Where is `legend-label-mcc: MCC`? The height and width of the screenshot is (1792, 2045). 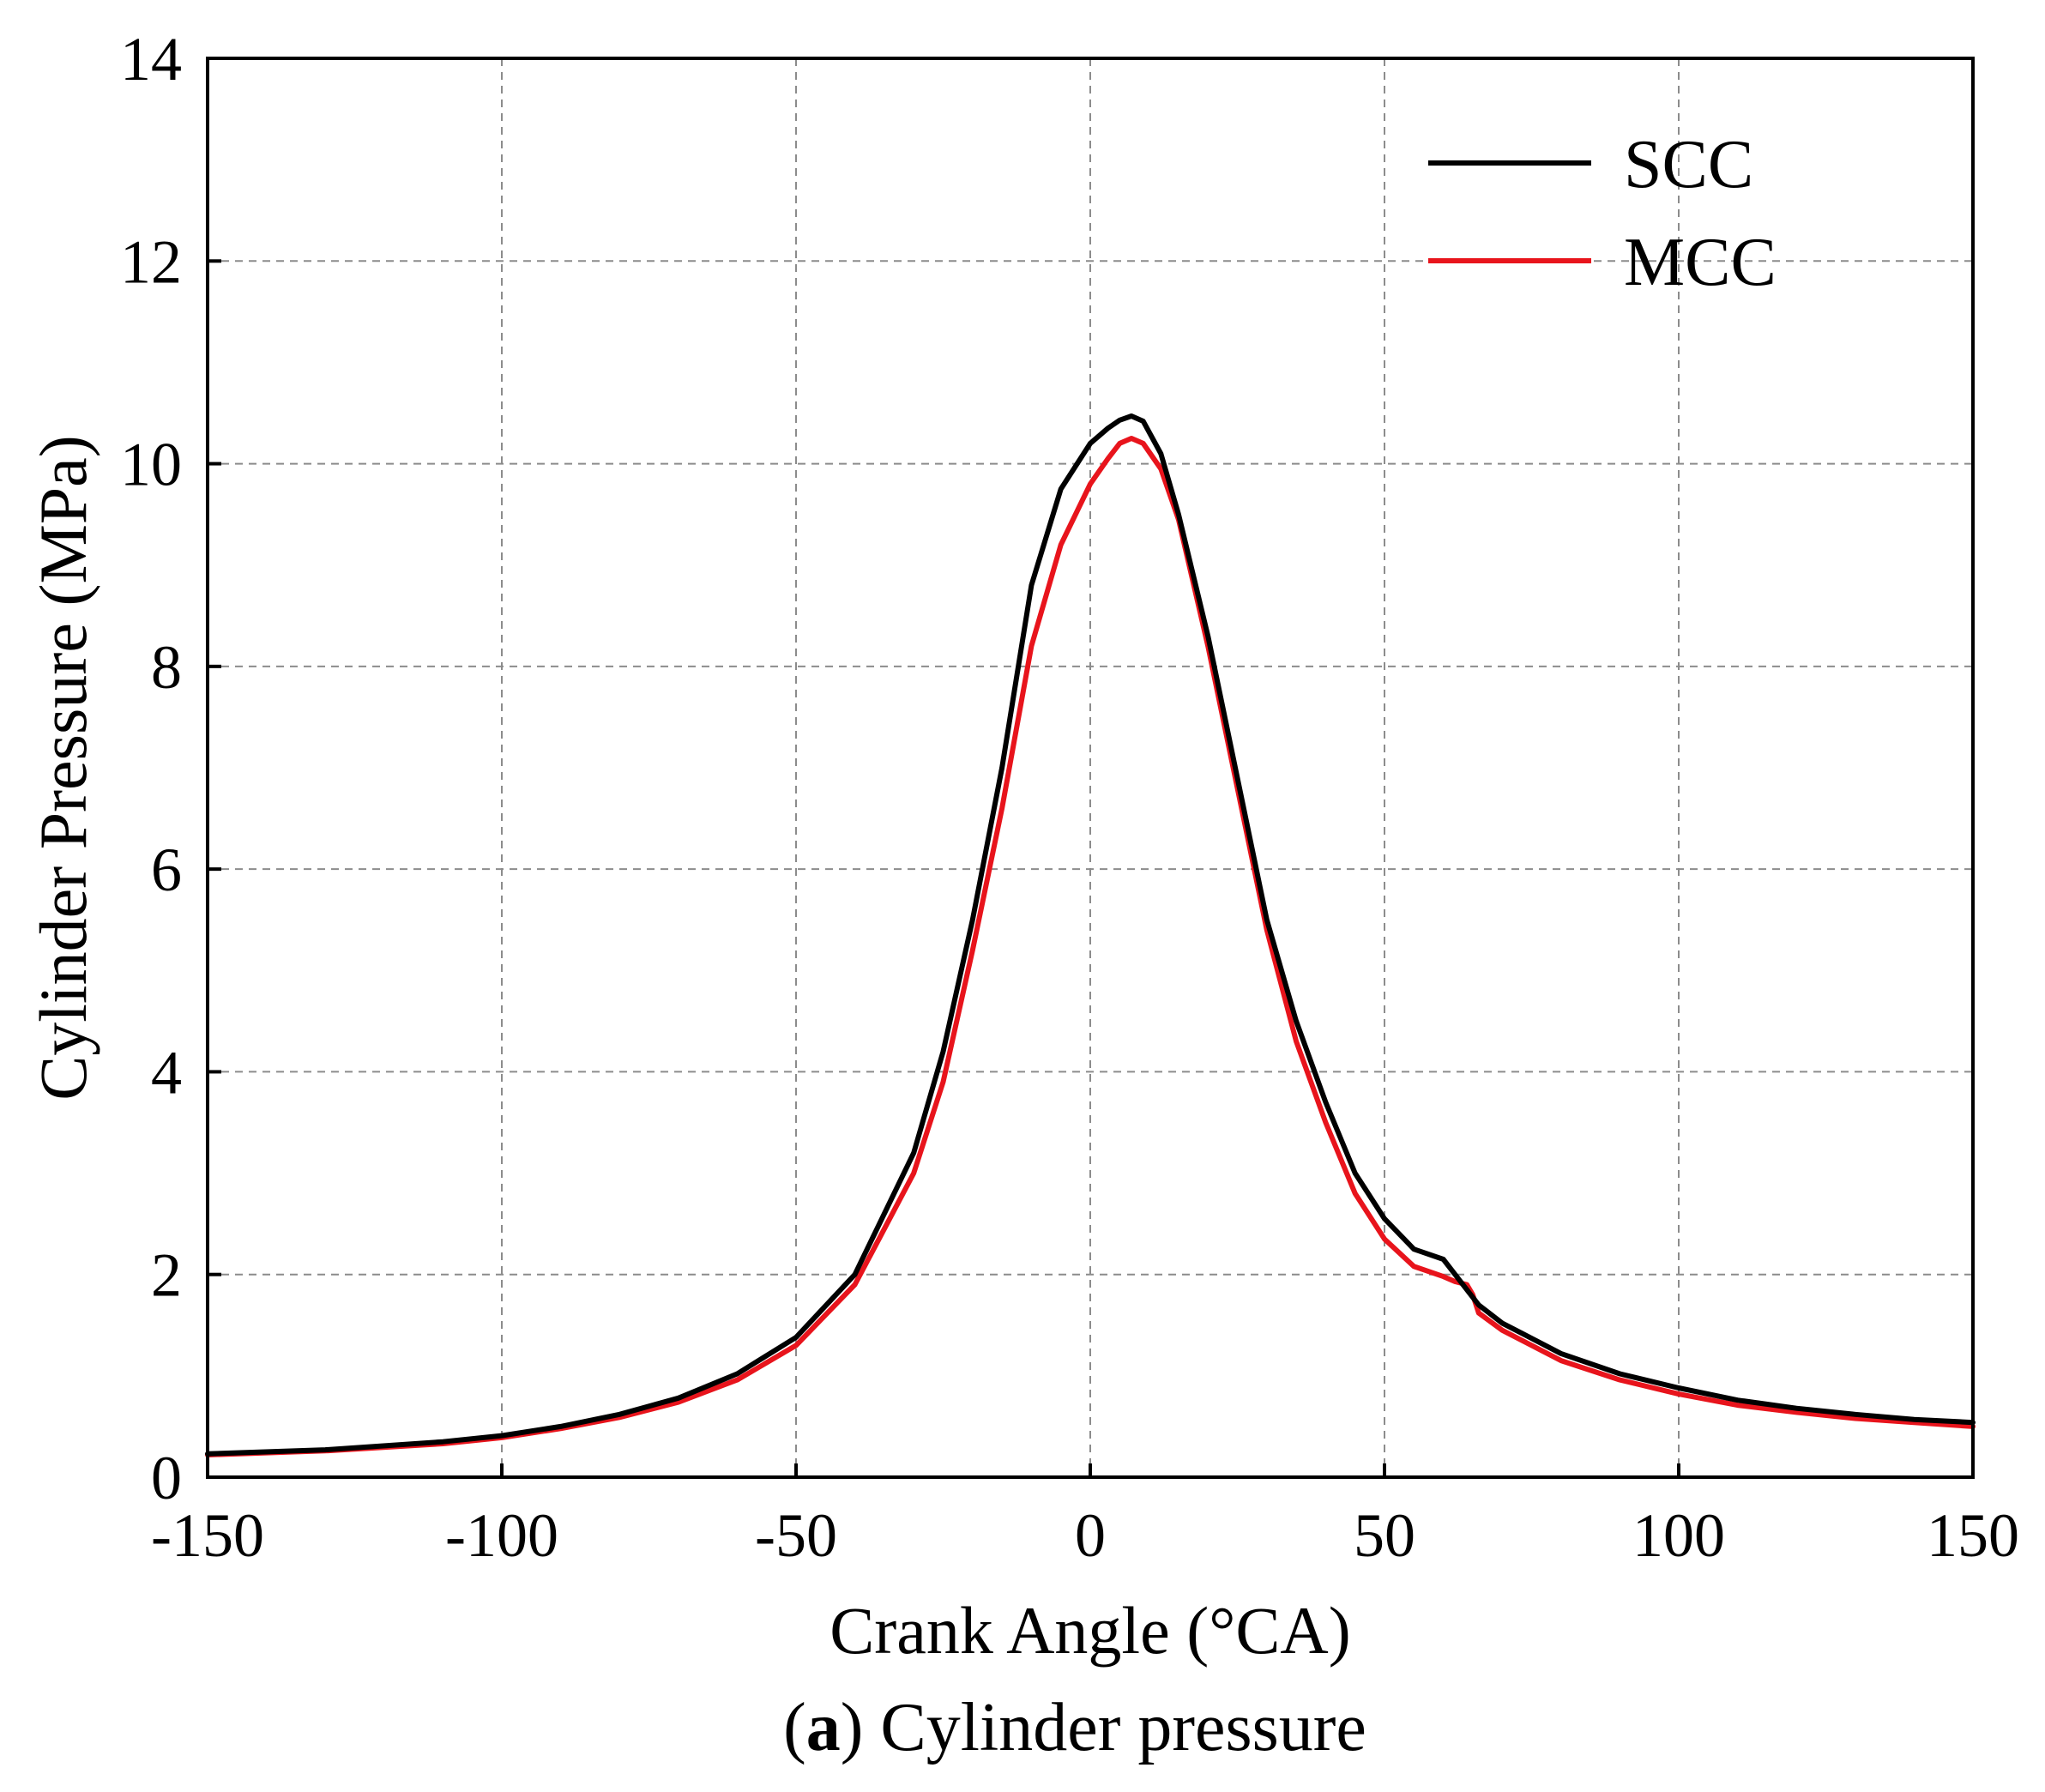 legend-label-mcc: MCC is located at coordinates (1700, 262).